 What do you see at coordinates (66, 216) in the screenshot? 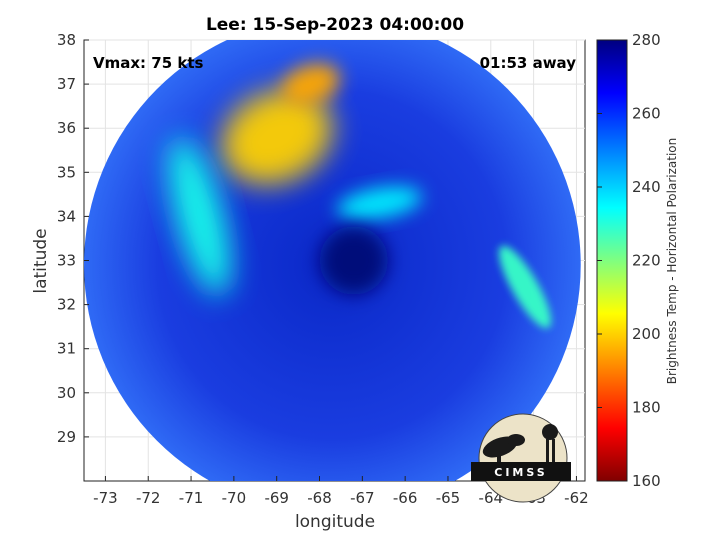
I see `y-tick-label: 34` at bounding box center [66, 216].